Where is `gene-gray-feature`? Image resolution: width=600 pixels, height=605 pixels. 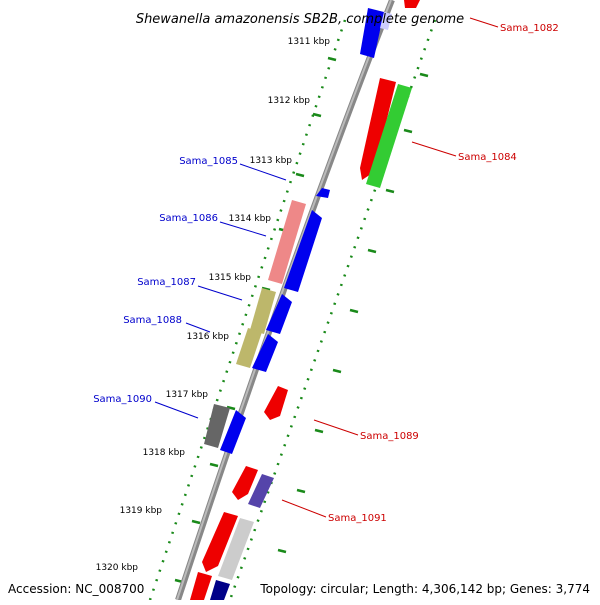
gene-gray-feature is located at coordinates (236, 549).